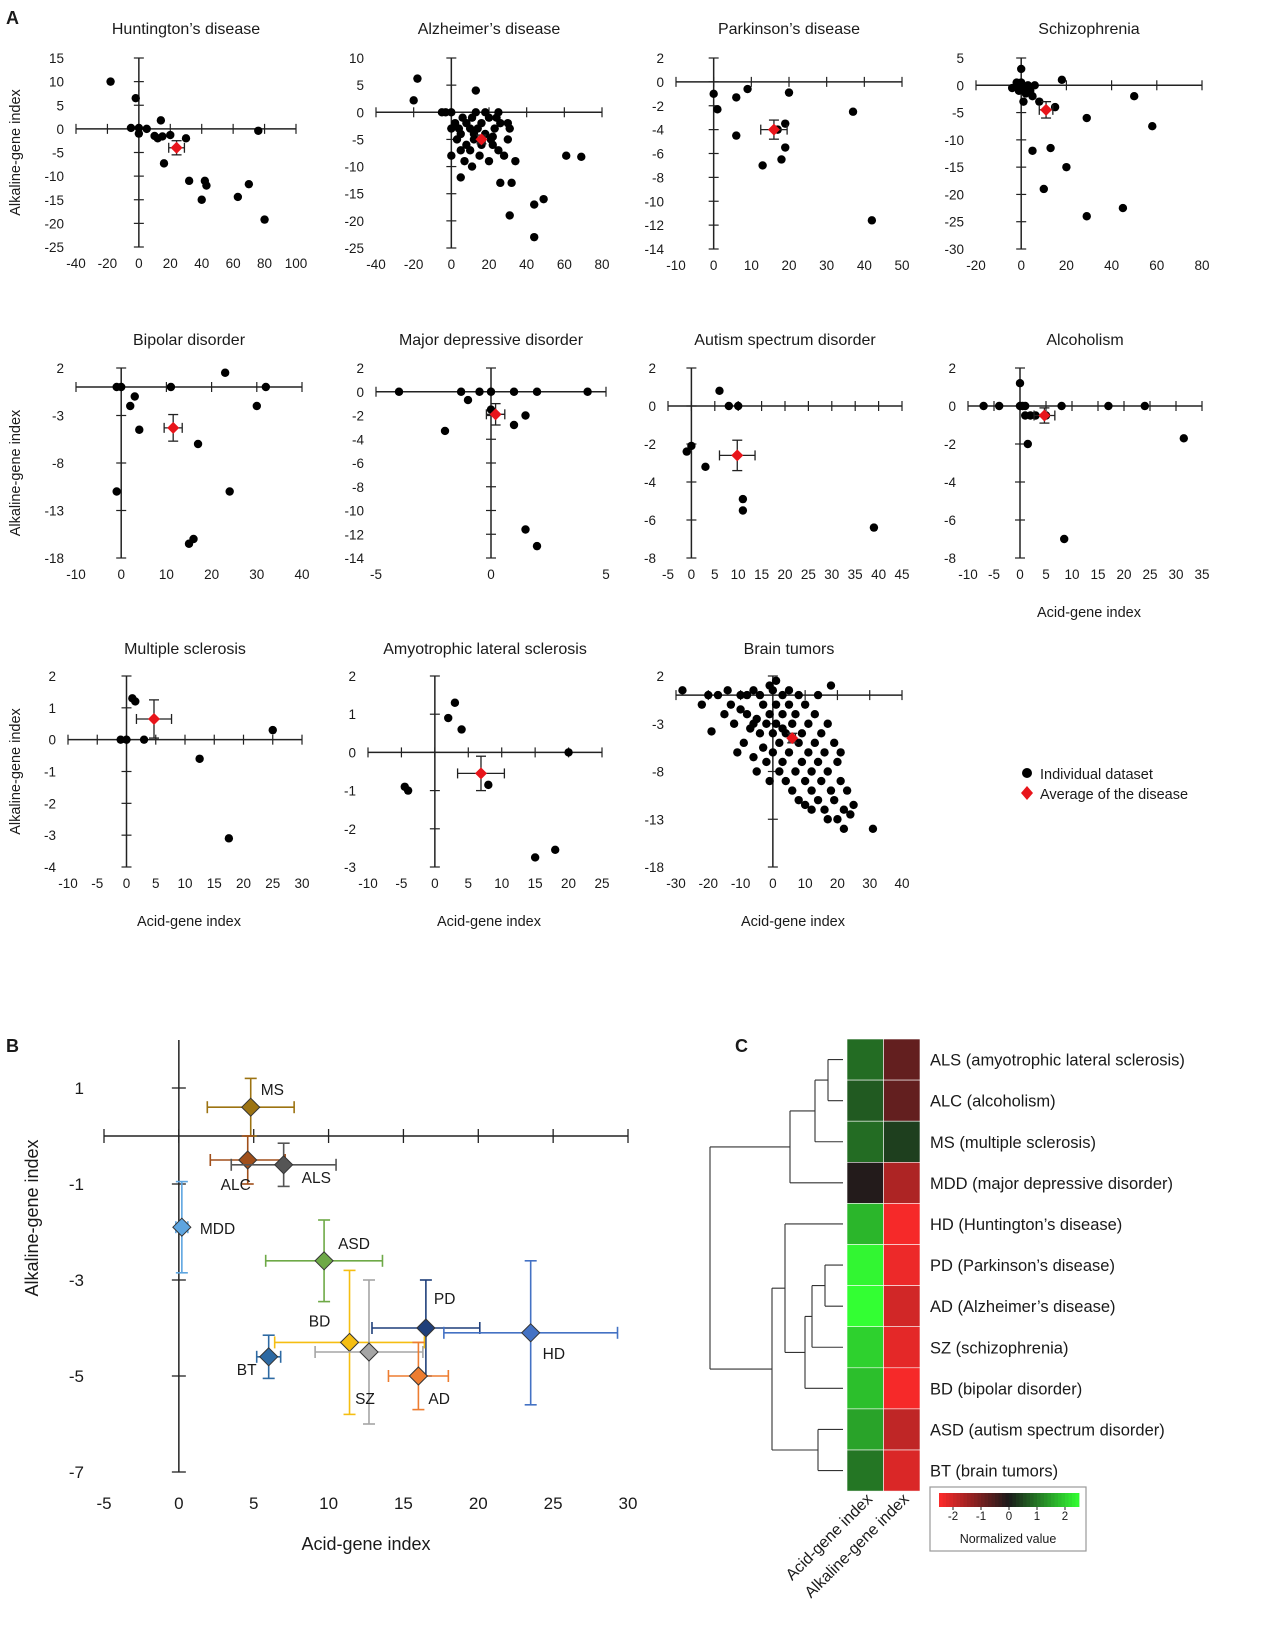 This screenshot has height=1637, width=1267. What do you see at coordinates (1006, 1389) in the screenshot?
I see `row-label: BD (bipolar disorder)` at bounding box center [1006, 1389].